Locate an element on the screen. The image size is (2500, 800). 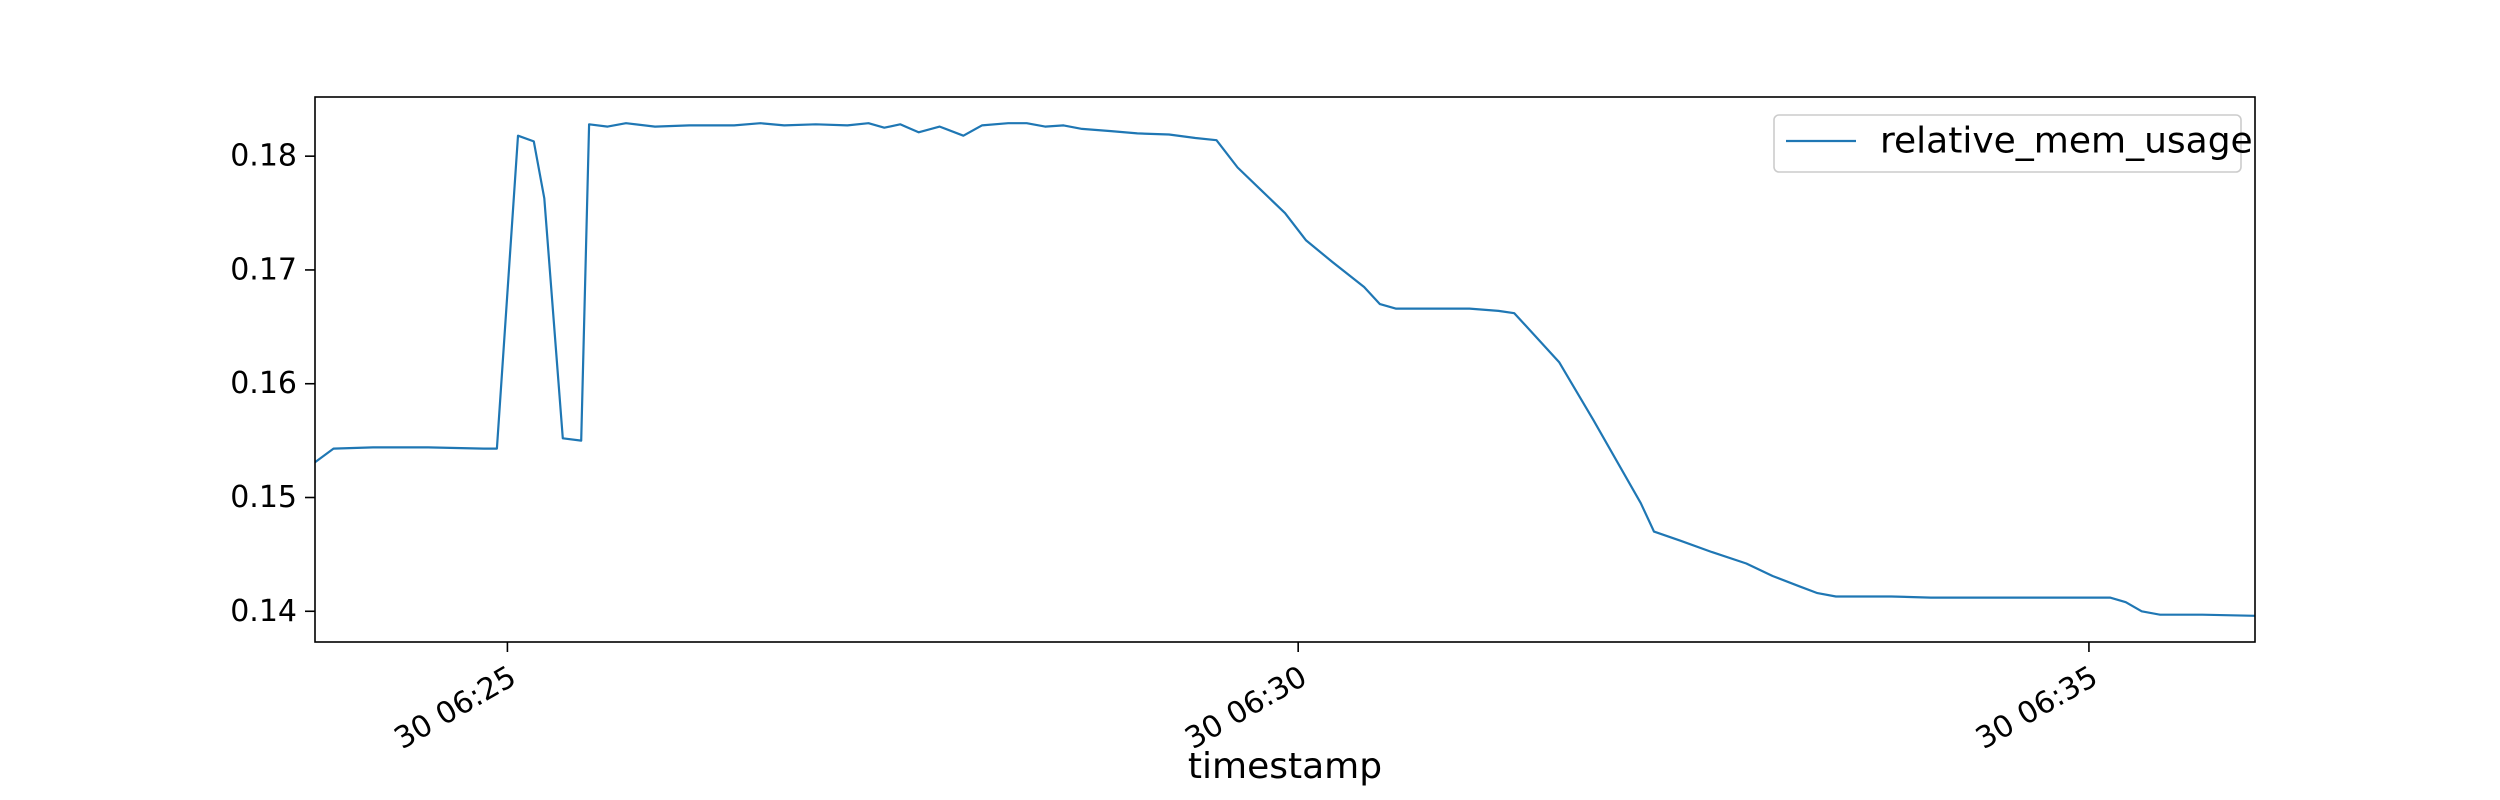
y-axis: 0.14 0.15 0.16 0.17 0.18 is located at coordinates (272, 384).